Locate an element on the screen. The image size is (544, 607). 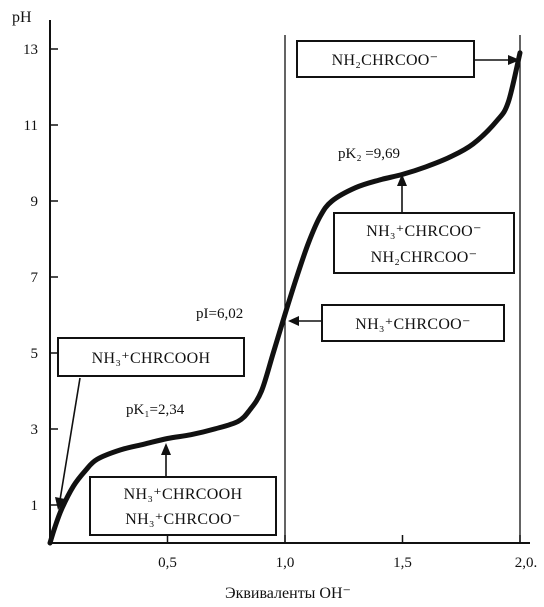
box-pk1-line1: NH₃⁺CHRCOOH is located at coordinates (183, 494).